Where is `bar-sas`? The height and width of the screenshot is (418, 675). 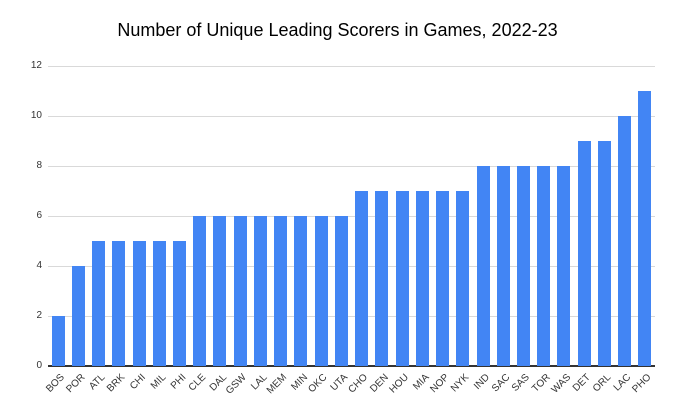 bar-sas is located at coordinates (523, 266).